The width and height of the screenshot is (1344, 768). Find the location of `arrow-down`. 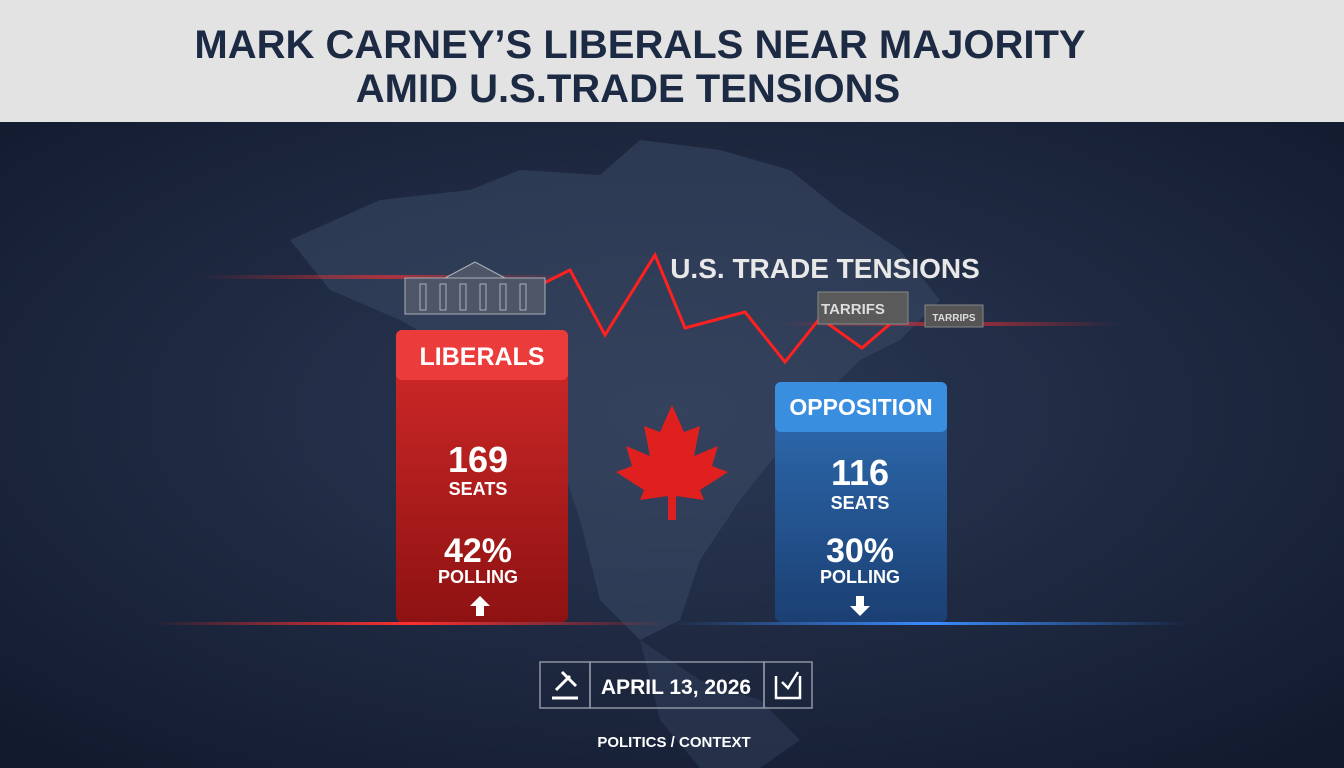

arrow-down is located at coordinates (860, 606).